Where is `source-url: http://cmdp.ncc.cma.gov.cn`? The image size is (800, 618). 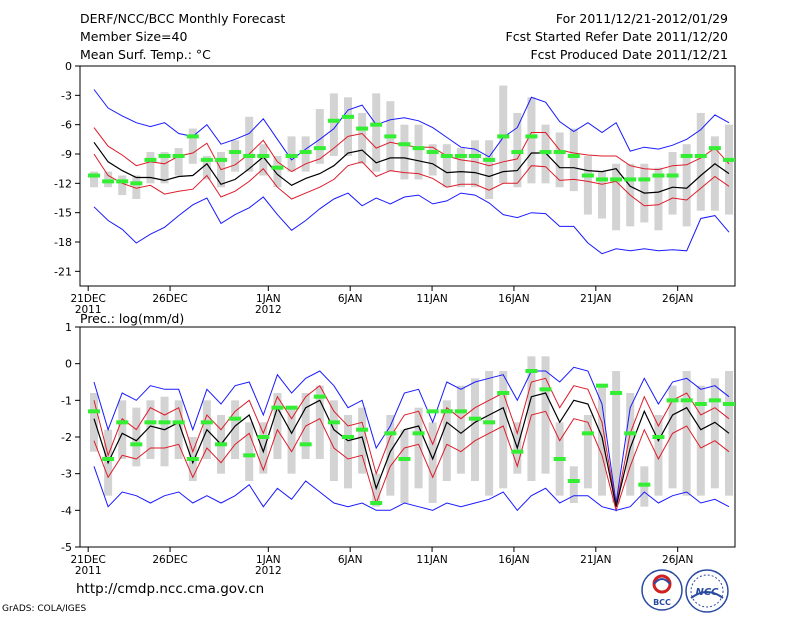 source-url: http://cmdp.ncc.cma.gov.cn is located at coordinates (170, 589).